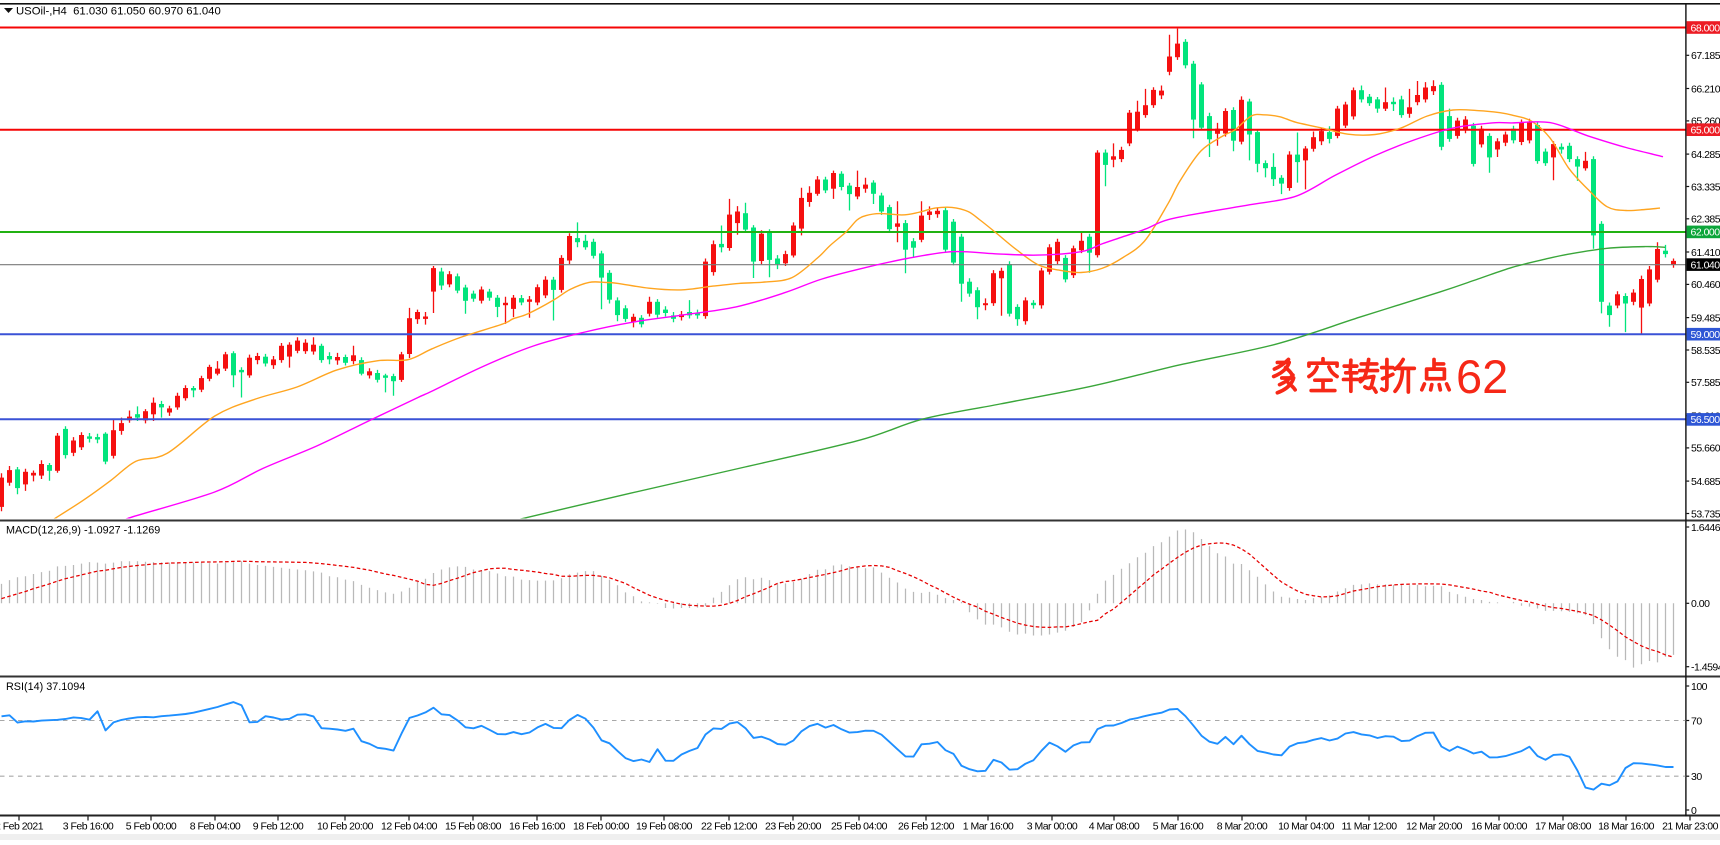  Describe the element at coordinates (1242, 827) in the screenshot. I see `svg-text: 8 Mar 20:00` at that location.